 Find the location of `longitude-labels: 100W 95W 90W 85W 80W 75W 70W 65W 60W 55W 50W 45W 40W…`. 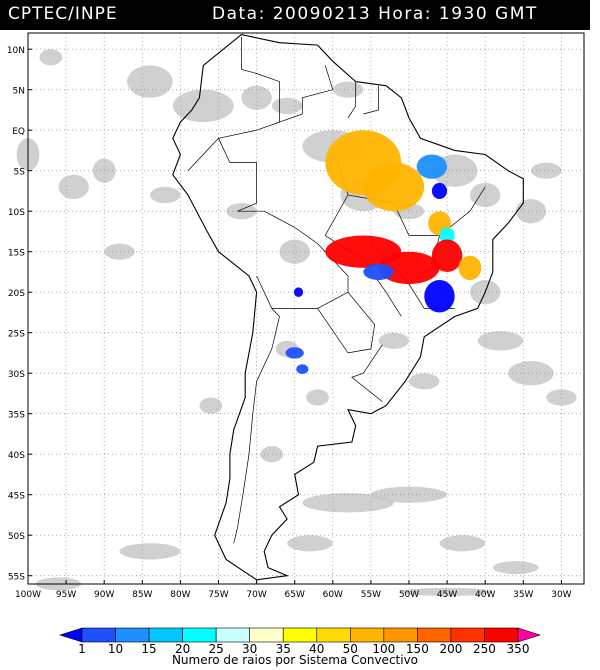

longitude-labels: 100W 95W 90W 85W 80W 75W 70W 65W 60W 55W 50W 45W 40W… is located at coordinates (293, 590).